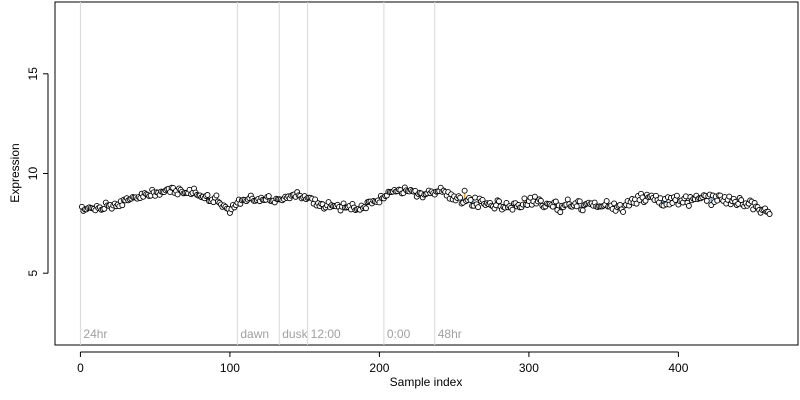 Image resolution: width=800 pixels, height=400 pixels. I want to click on vline-label-2: dusk, so click(295, 334).